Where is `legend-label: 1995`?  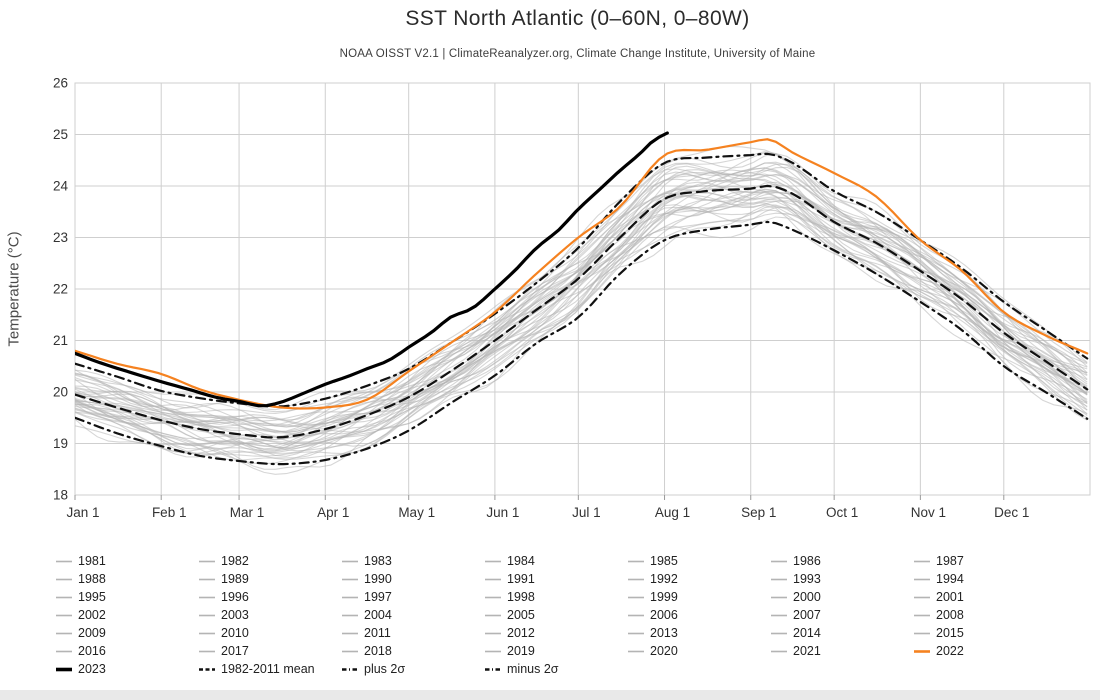
legend-label: 1995 is located at coordinates (92, 597).